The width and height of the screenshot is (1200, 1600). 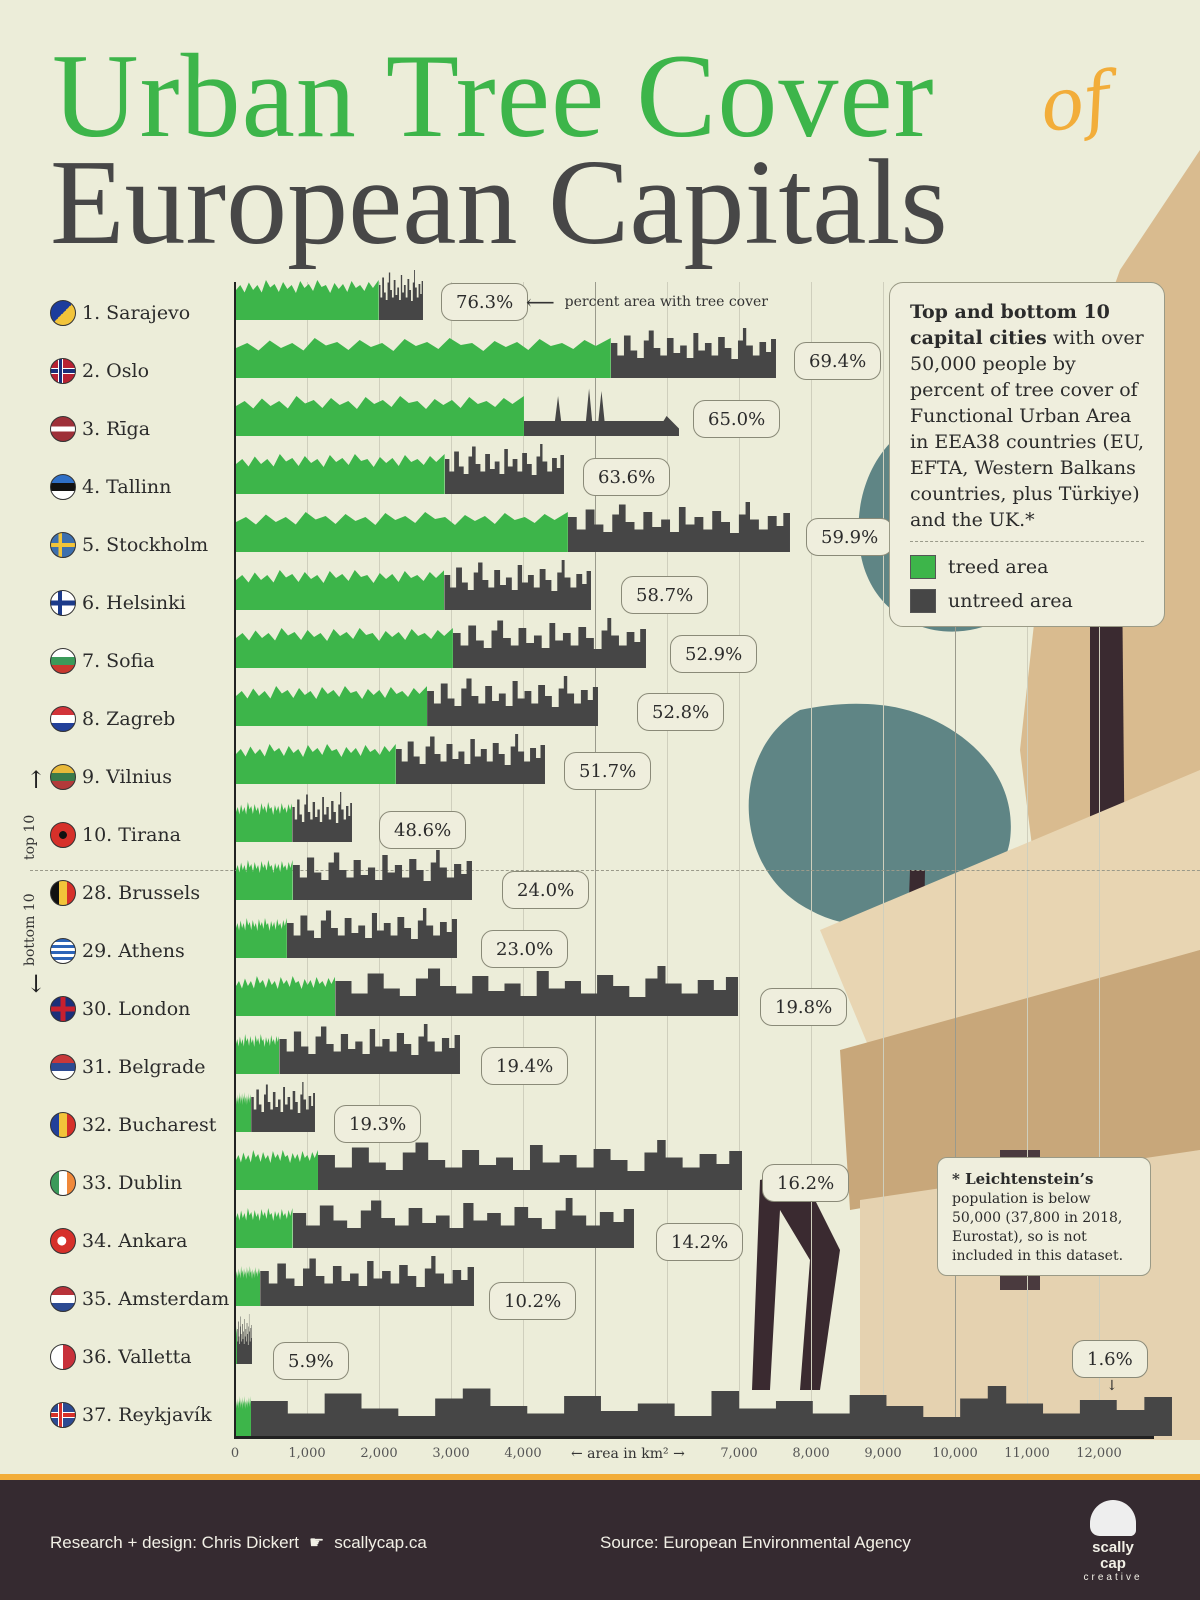 I want to click on pct-badge-sarajevo: 76.3%, so click(x=485, y=302).